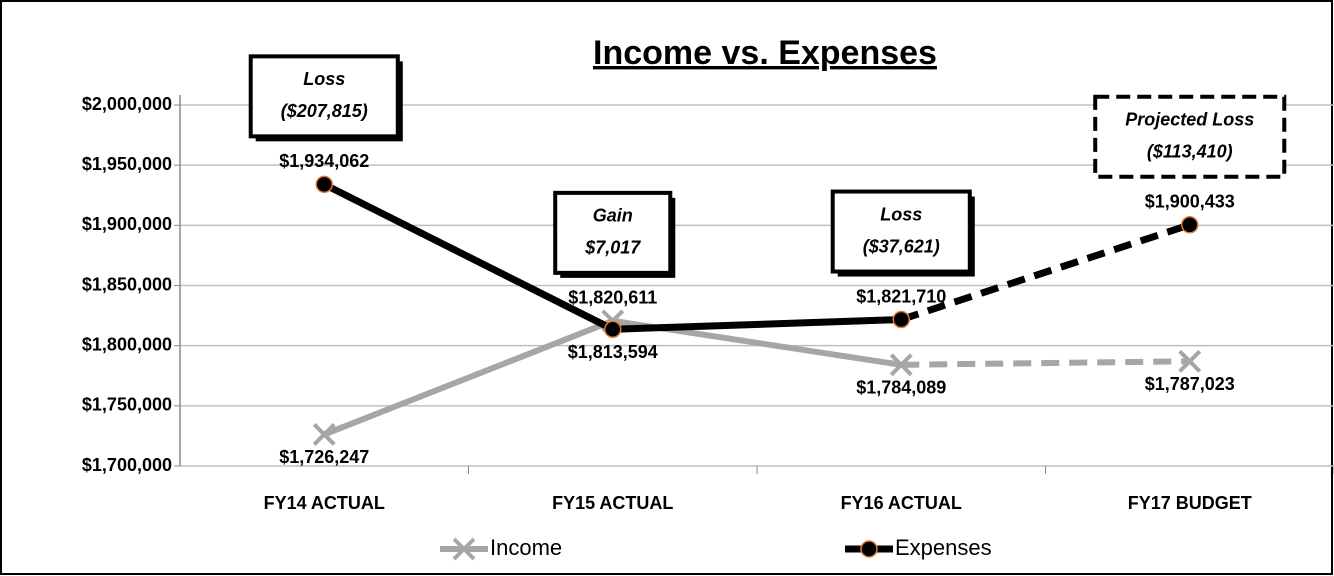 Image resolution: width=1334 pixels, height=576 pixels. Describe the element at coordinates (1189, 120) in the screenshot. I see `annotation-text: Projected Loss` at that location.